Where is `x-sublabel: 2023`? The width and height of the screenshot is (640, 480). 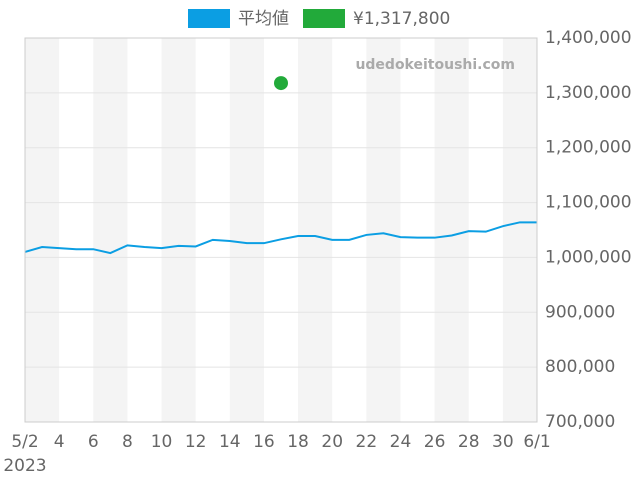
x-sublabel: 2023 is located at coordinates (24, 466).